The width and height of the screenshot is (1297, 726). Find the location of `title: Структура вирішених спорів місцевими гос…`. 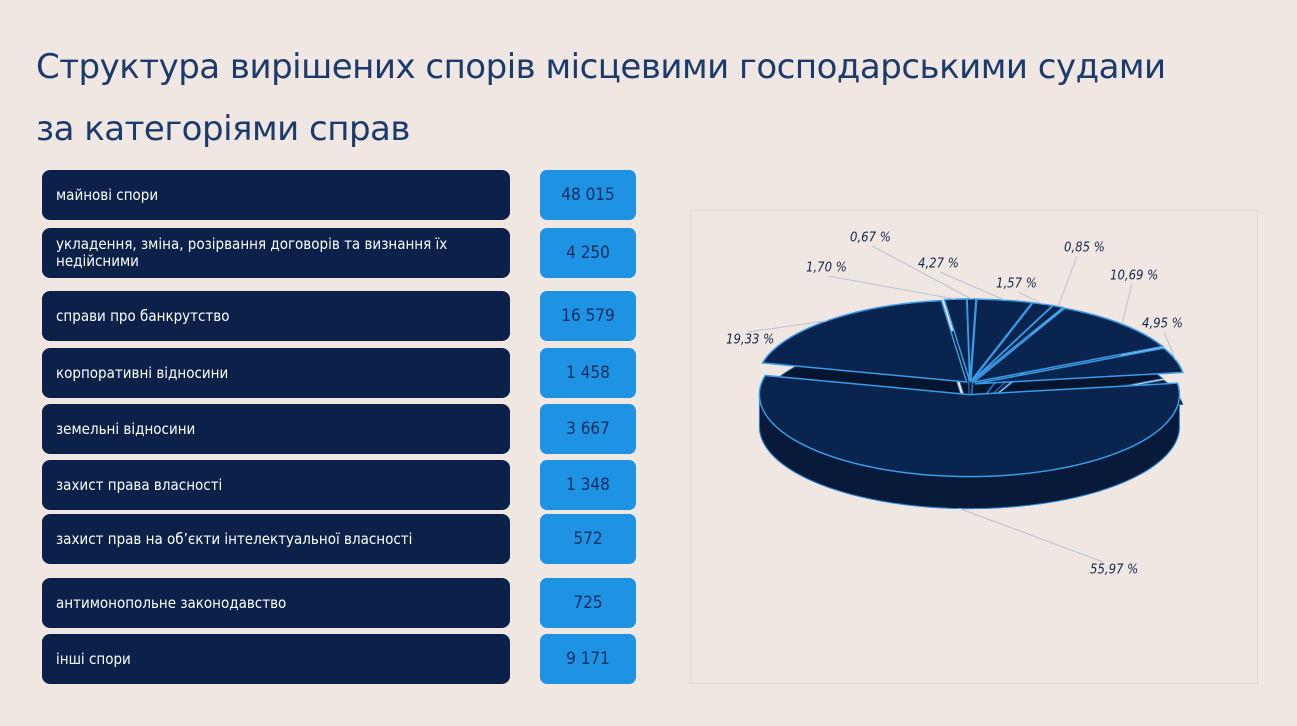

title: Структура вирішених спорів місцевими гос… is located at coordinates (601, 98).